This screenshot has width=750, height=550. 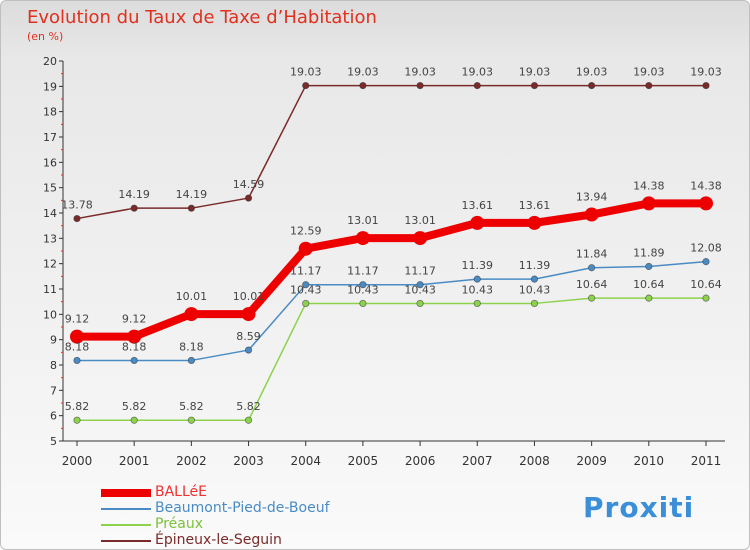 What do you see at coordinates (50, 137) in the screenshot?
I see `y-tick-label: 17` at bounding box center [50, 137].